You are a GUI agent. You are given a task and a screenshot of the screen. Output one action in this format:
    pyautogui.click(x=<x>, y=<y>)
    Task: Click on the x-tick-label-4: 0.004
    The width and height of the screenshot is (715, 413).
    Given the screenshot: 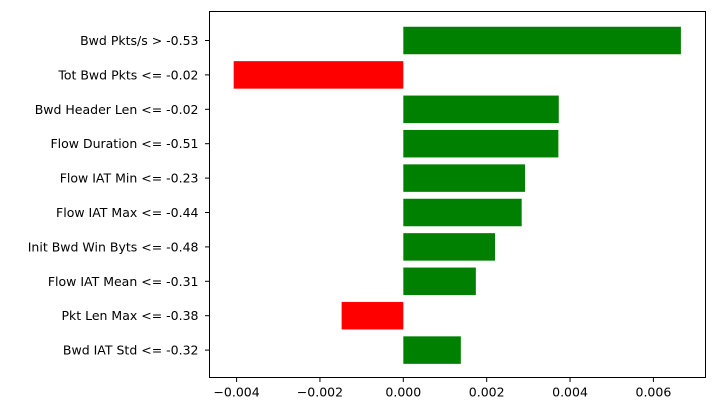 What is the action you would take?
    pyautogui.click(x=570, y=392)
    